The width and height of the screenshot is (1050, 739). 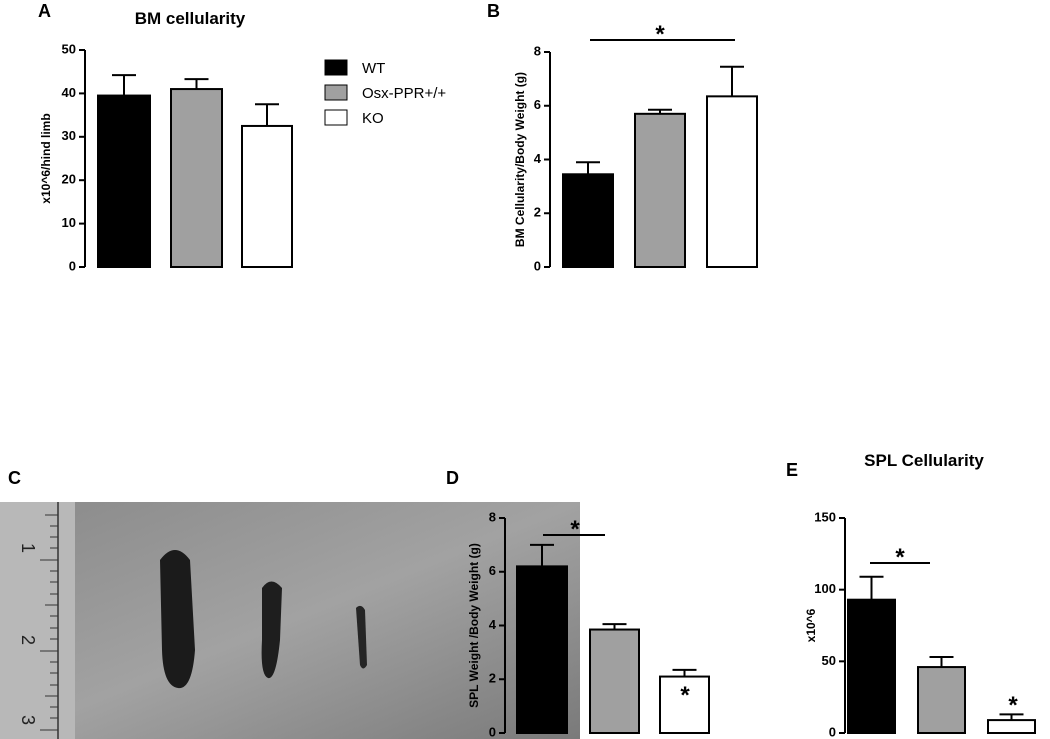 What do you see at coordinates (474, 625) in the screenshot?
I see `y-axis-label: SPL Weight /Body Weight (g)` at bounding box center [474, 625].